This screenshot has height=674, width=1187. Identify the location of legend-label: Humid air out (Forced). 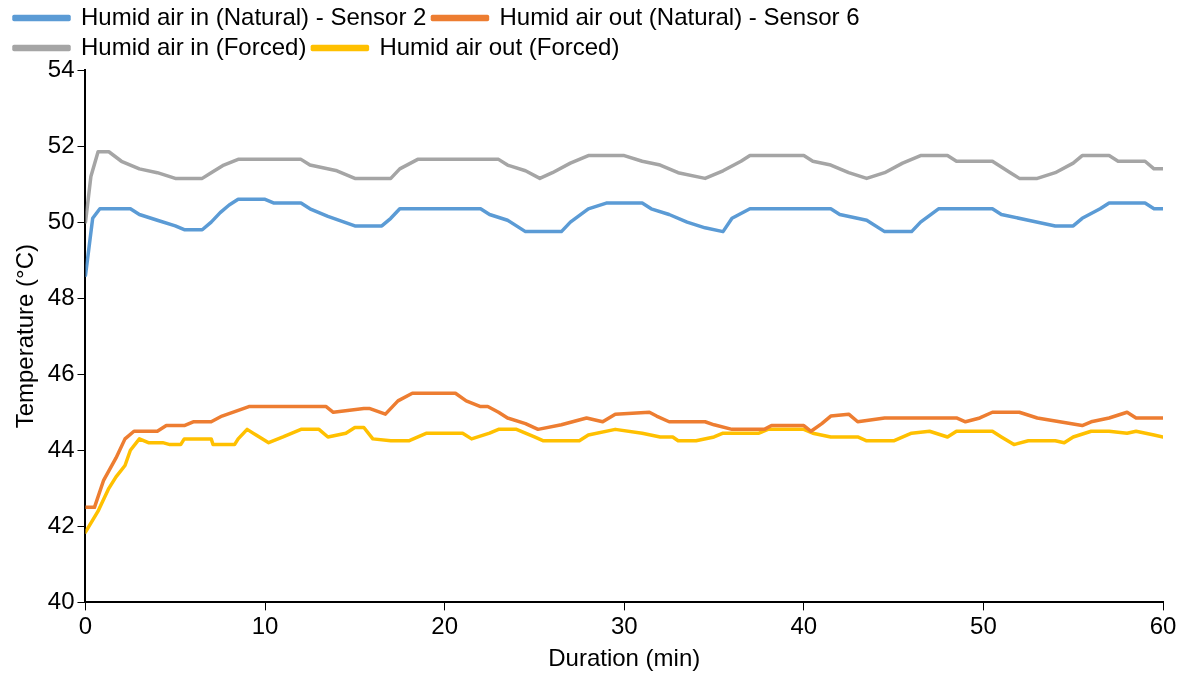
(499, 46).